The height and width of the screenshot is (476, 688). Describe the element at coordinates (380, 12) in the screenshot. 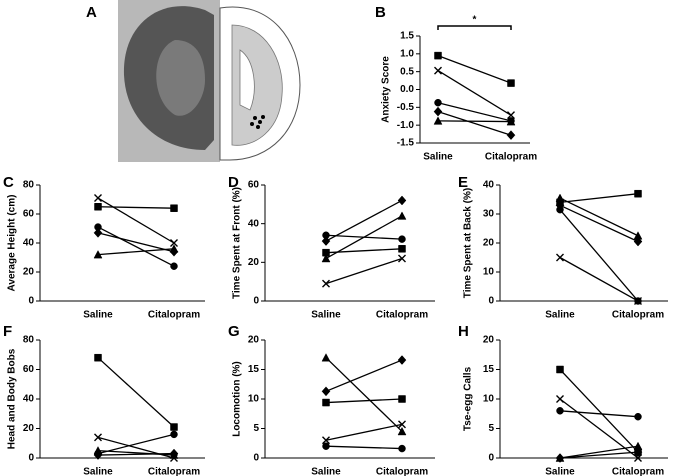

I see `panel-letter: B` at that location.